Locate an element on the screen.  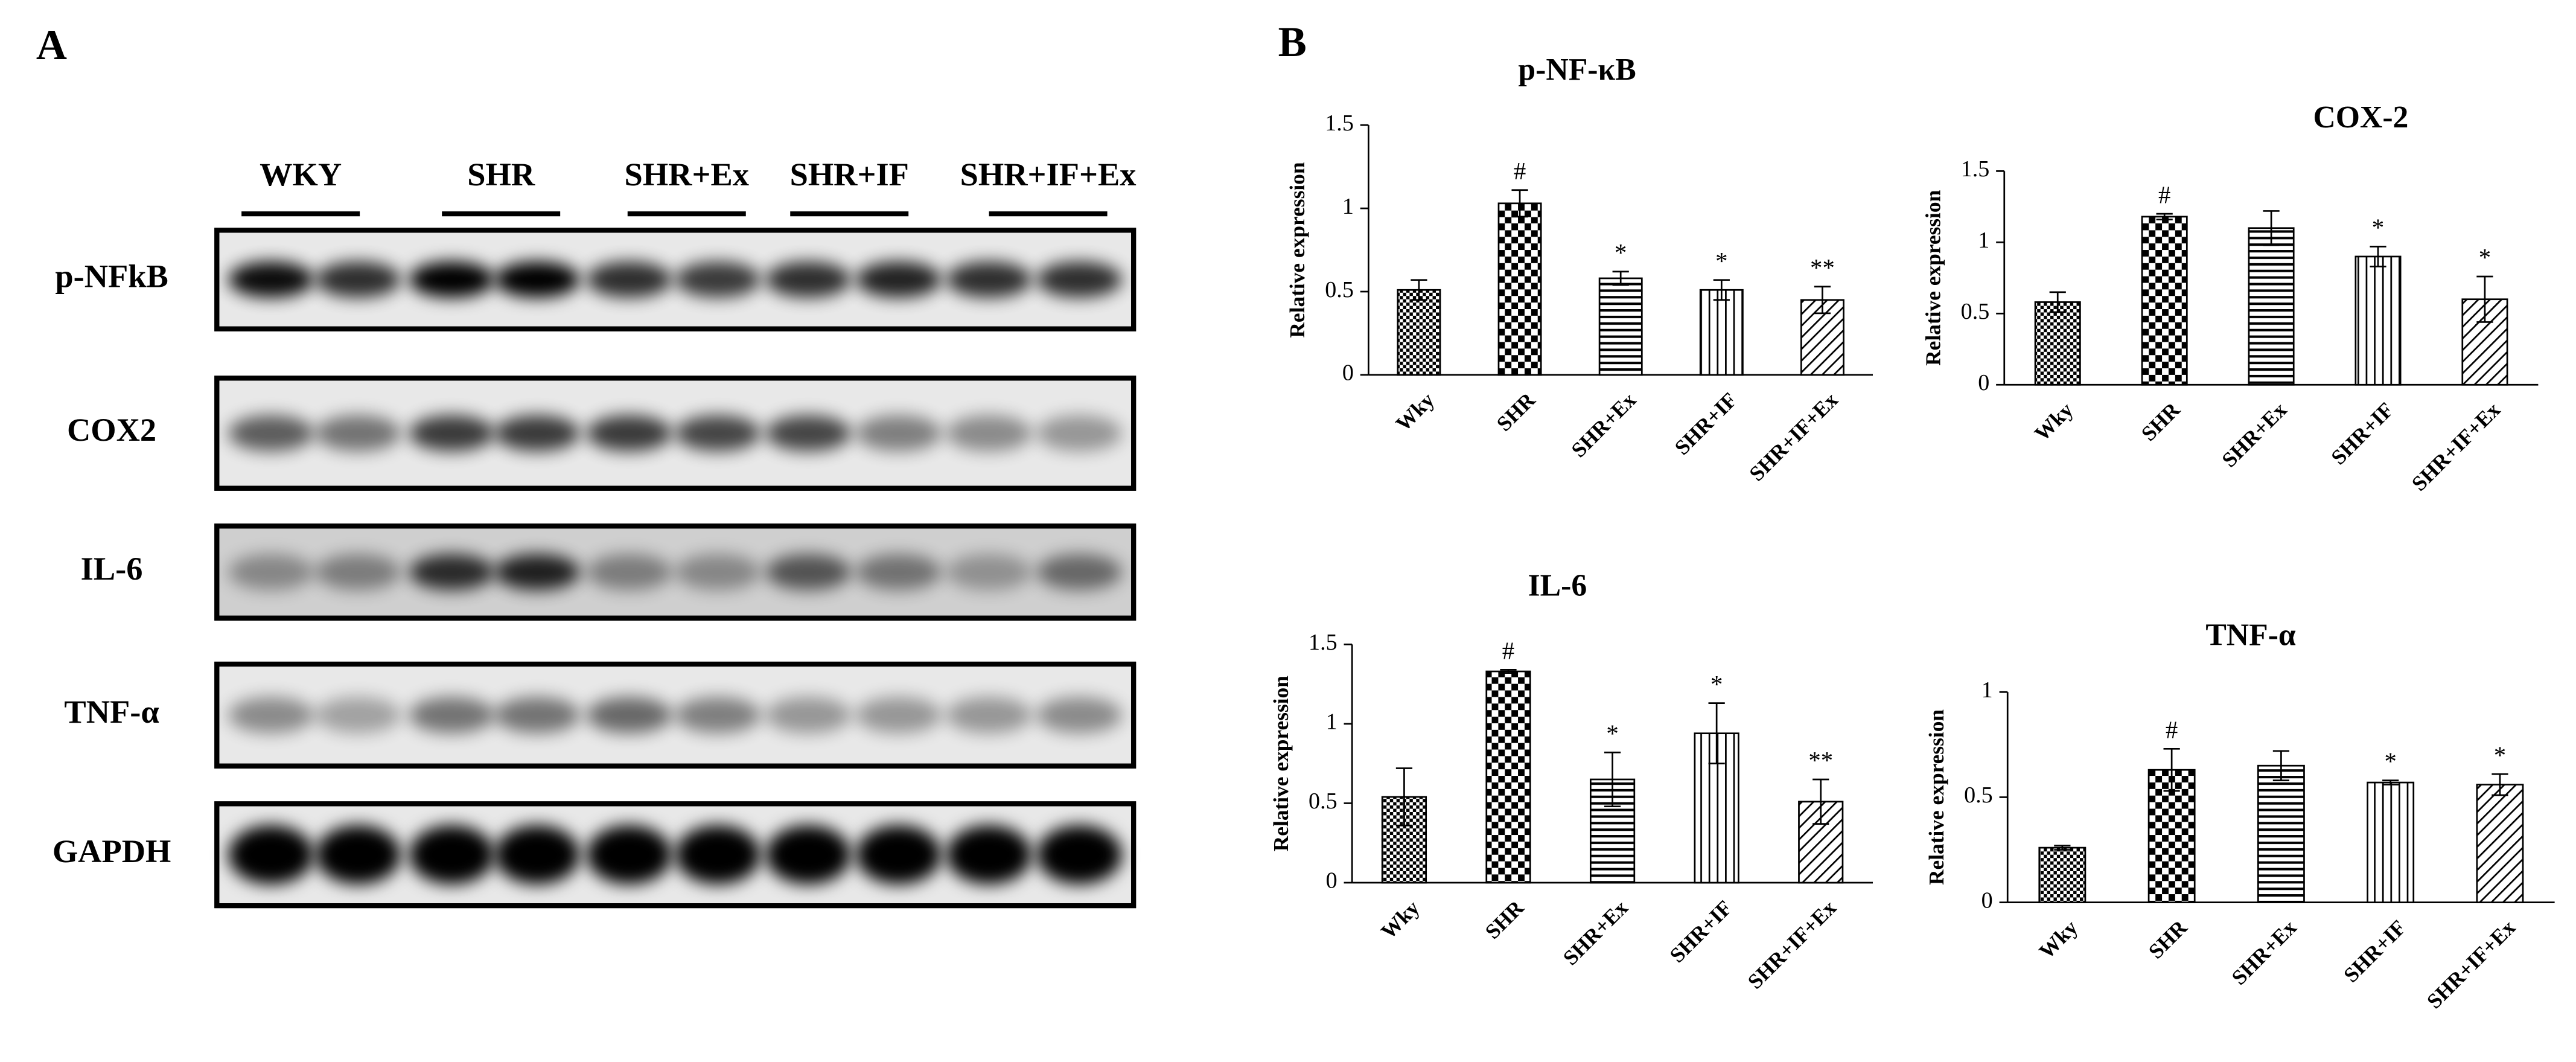
blot-row-label: COX2 is located at coordinates (111, 429).